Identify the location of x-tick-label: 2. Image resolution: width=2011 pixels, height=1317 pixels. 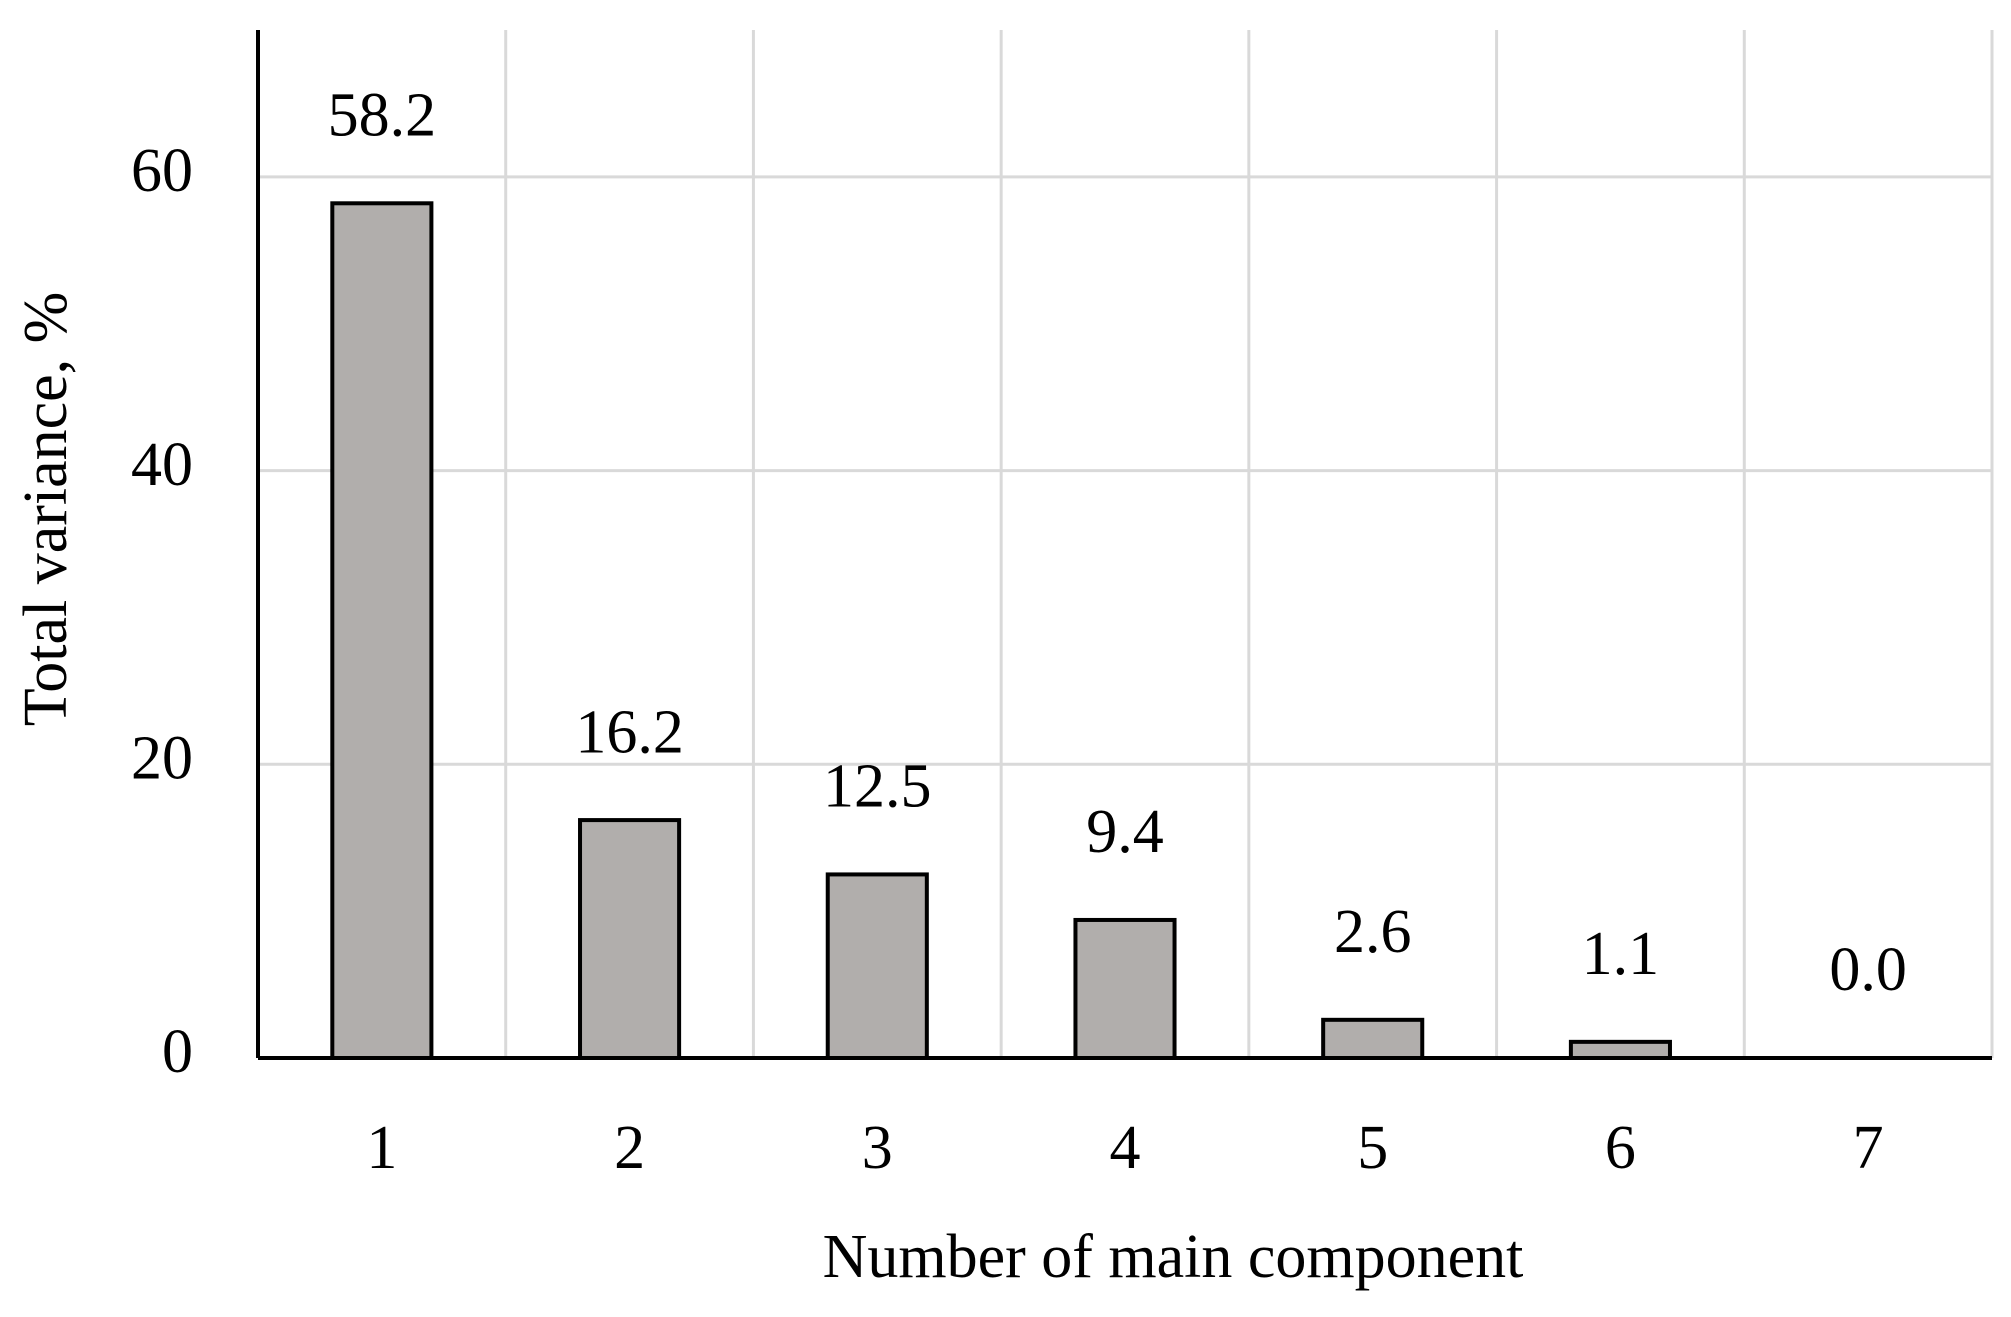
(629, 1148).